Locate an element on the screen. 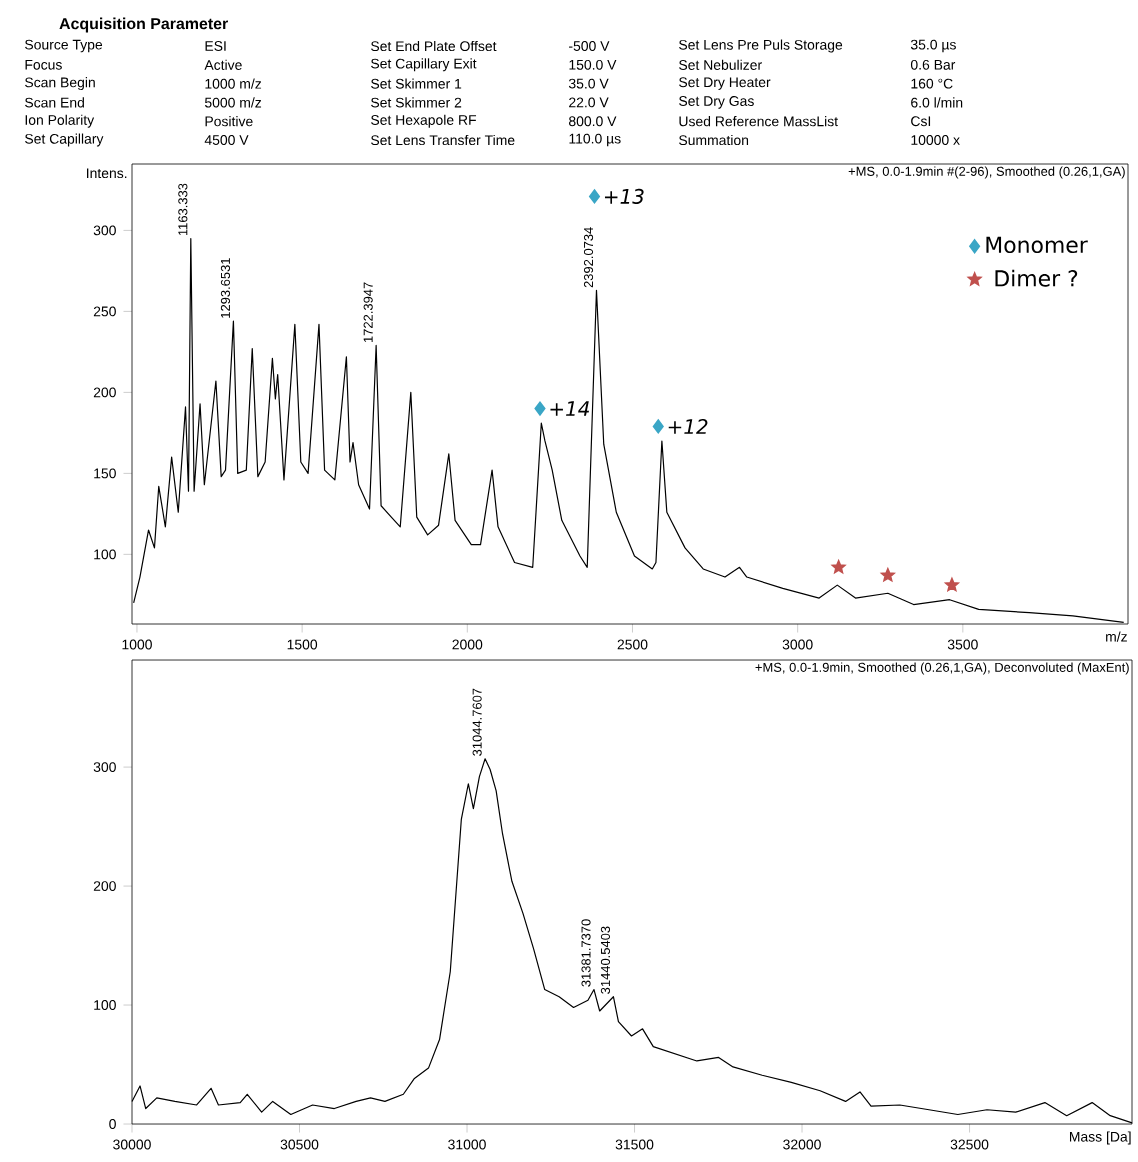  legend-label: Dimer ? is located at coordinates (1036, 278).